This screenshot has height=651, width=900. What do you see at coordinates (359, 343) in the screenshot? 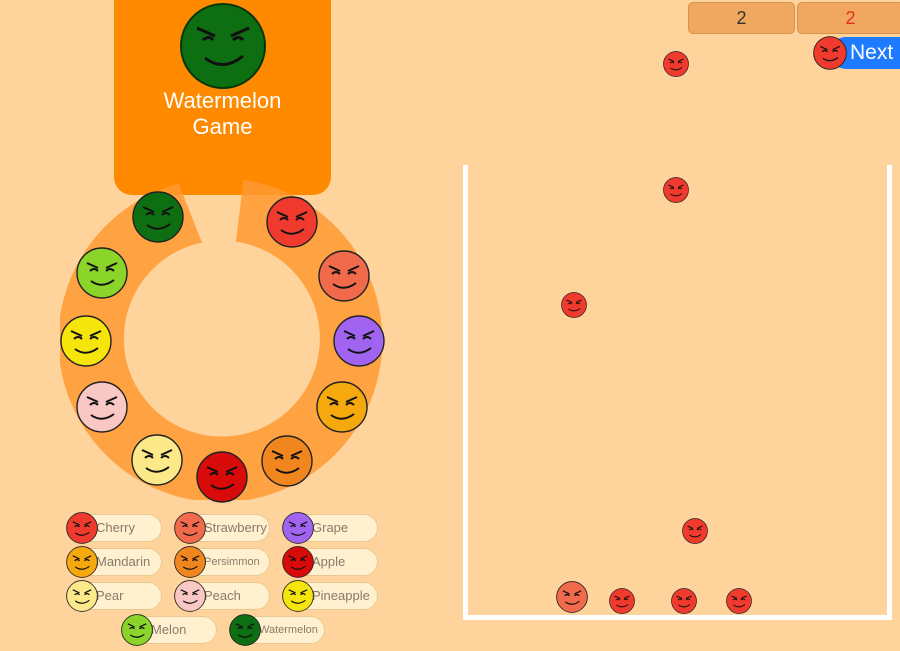
I see `ring-fruit-grape-icon` at bounding box center [359, 343].